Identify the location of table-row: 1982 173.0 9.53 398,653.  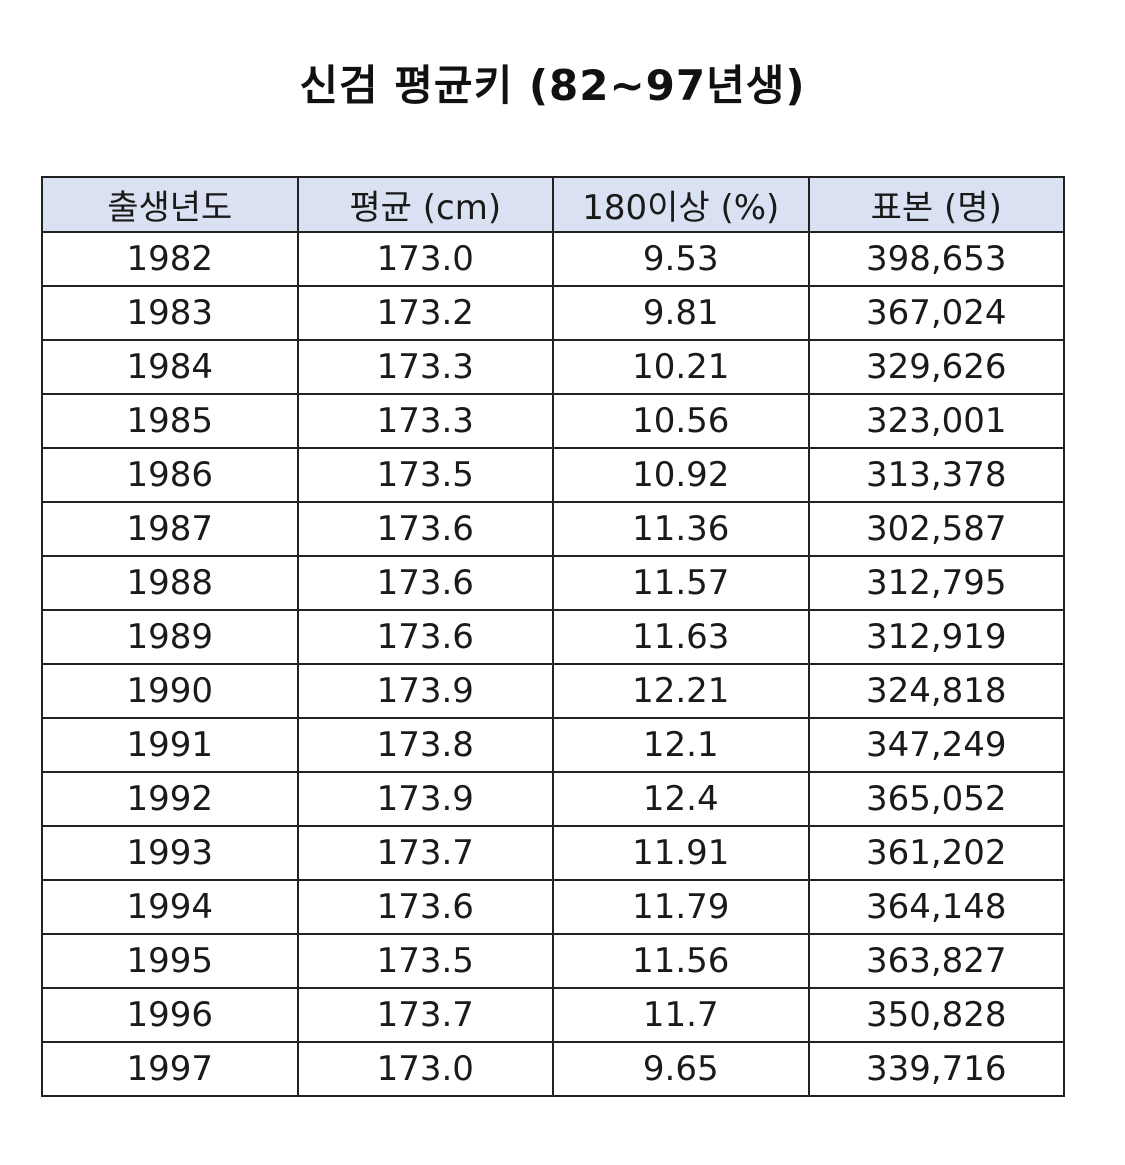
(553, 259).